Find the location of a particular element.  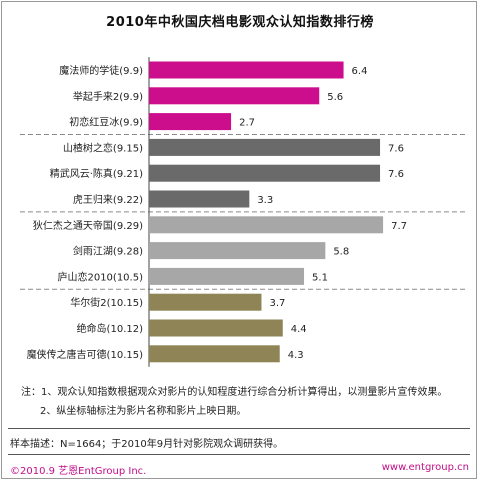

website-link: www.entgroup.cn is located at coordinates (425, 467).